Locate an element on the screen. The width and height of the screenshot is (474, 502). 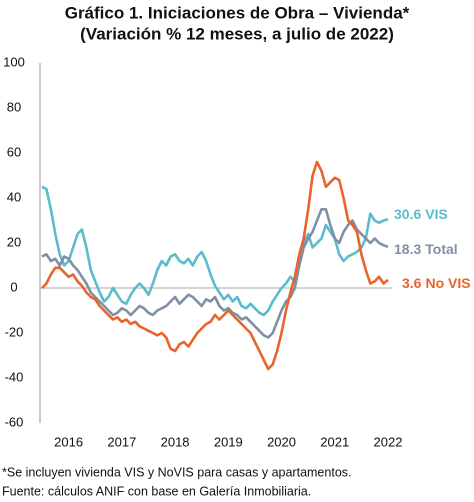
y-tick-label: 0 is located at coordinates (13, 286).